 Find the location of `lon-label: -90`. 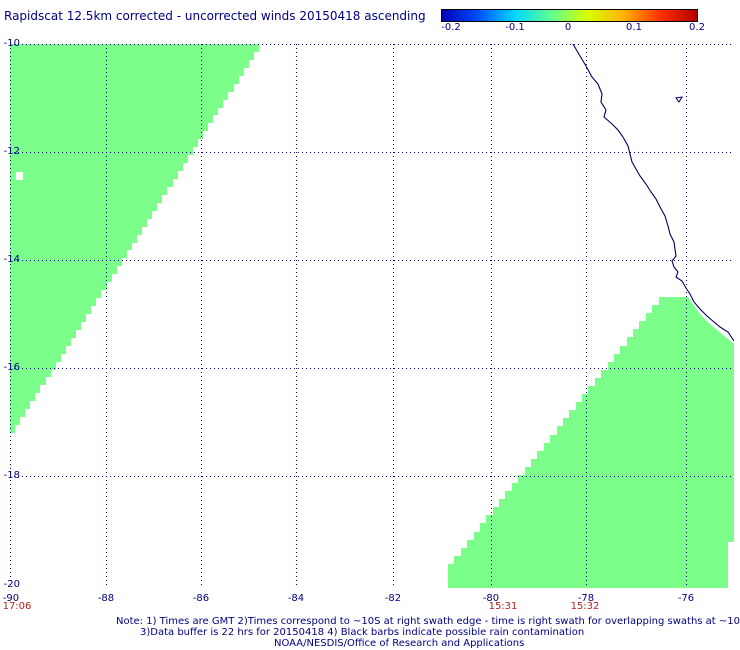

lon-label: -90 is located at coordinates (11, 598).